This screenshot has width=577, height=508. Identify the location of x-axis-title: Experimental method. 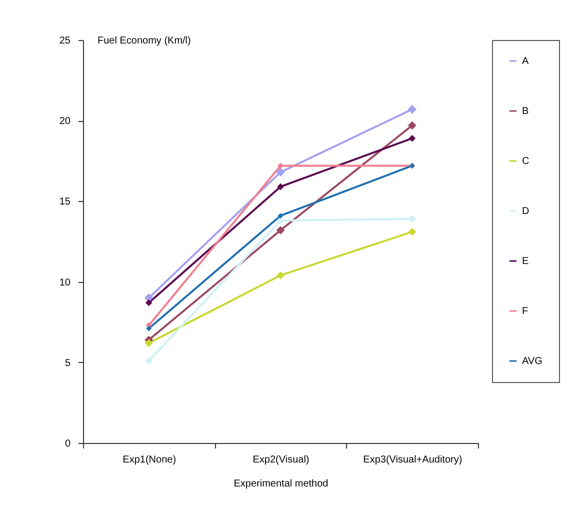
(281, 484).